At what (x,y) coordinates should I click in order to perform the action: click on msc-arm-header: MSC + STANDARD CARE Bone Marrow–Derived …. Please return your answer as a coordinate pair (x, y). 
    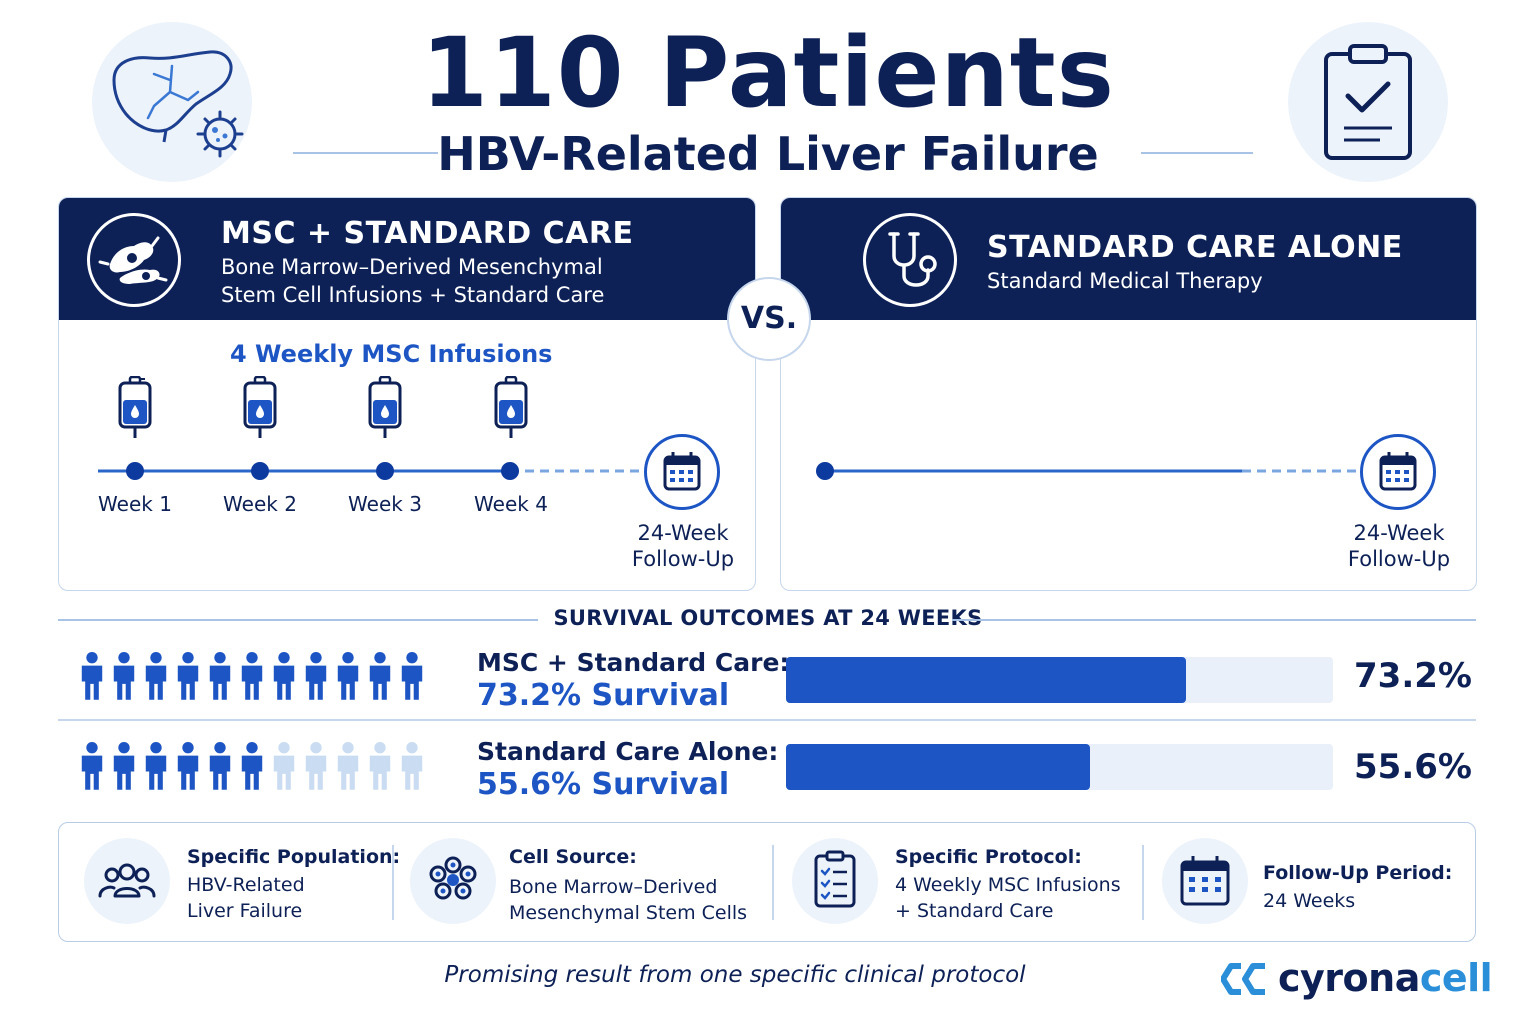
    Looking at the image, I should click on (407, 259).